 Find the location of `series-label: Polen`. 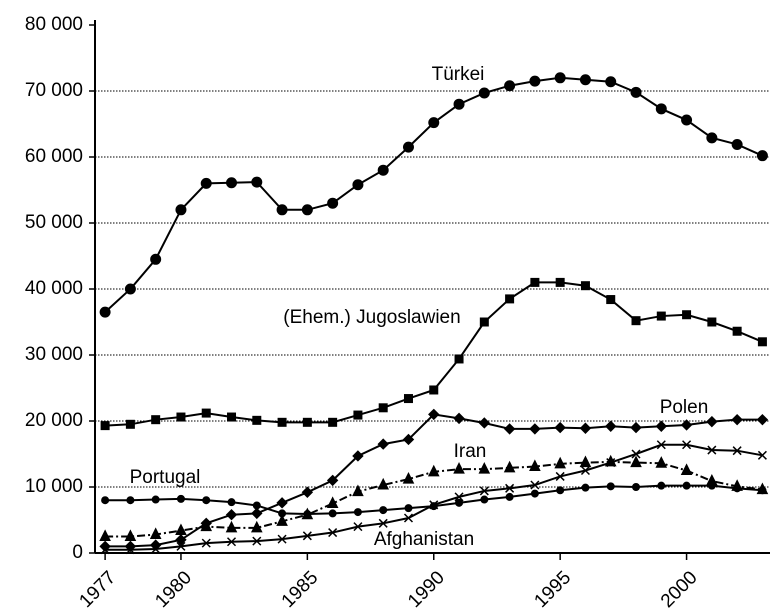

series-label: Polen is located at coordinates (684, 407).